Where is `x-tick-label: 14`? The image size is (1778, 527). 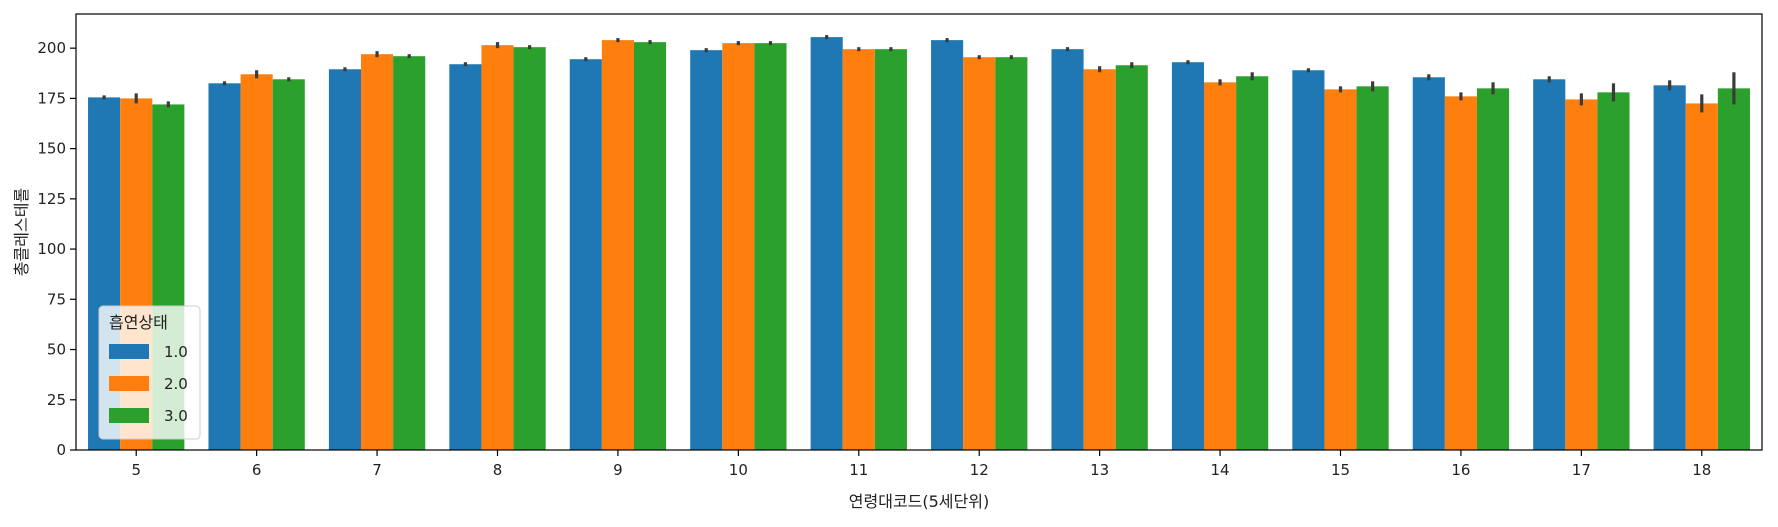
x-tick-label: 14 is located at coordinates (1220, 470).